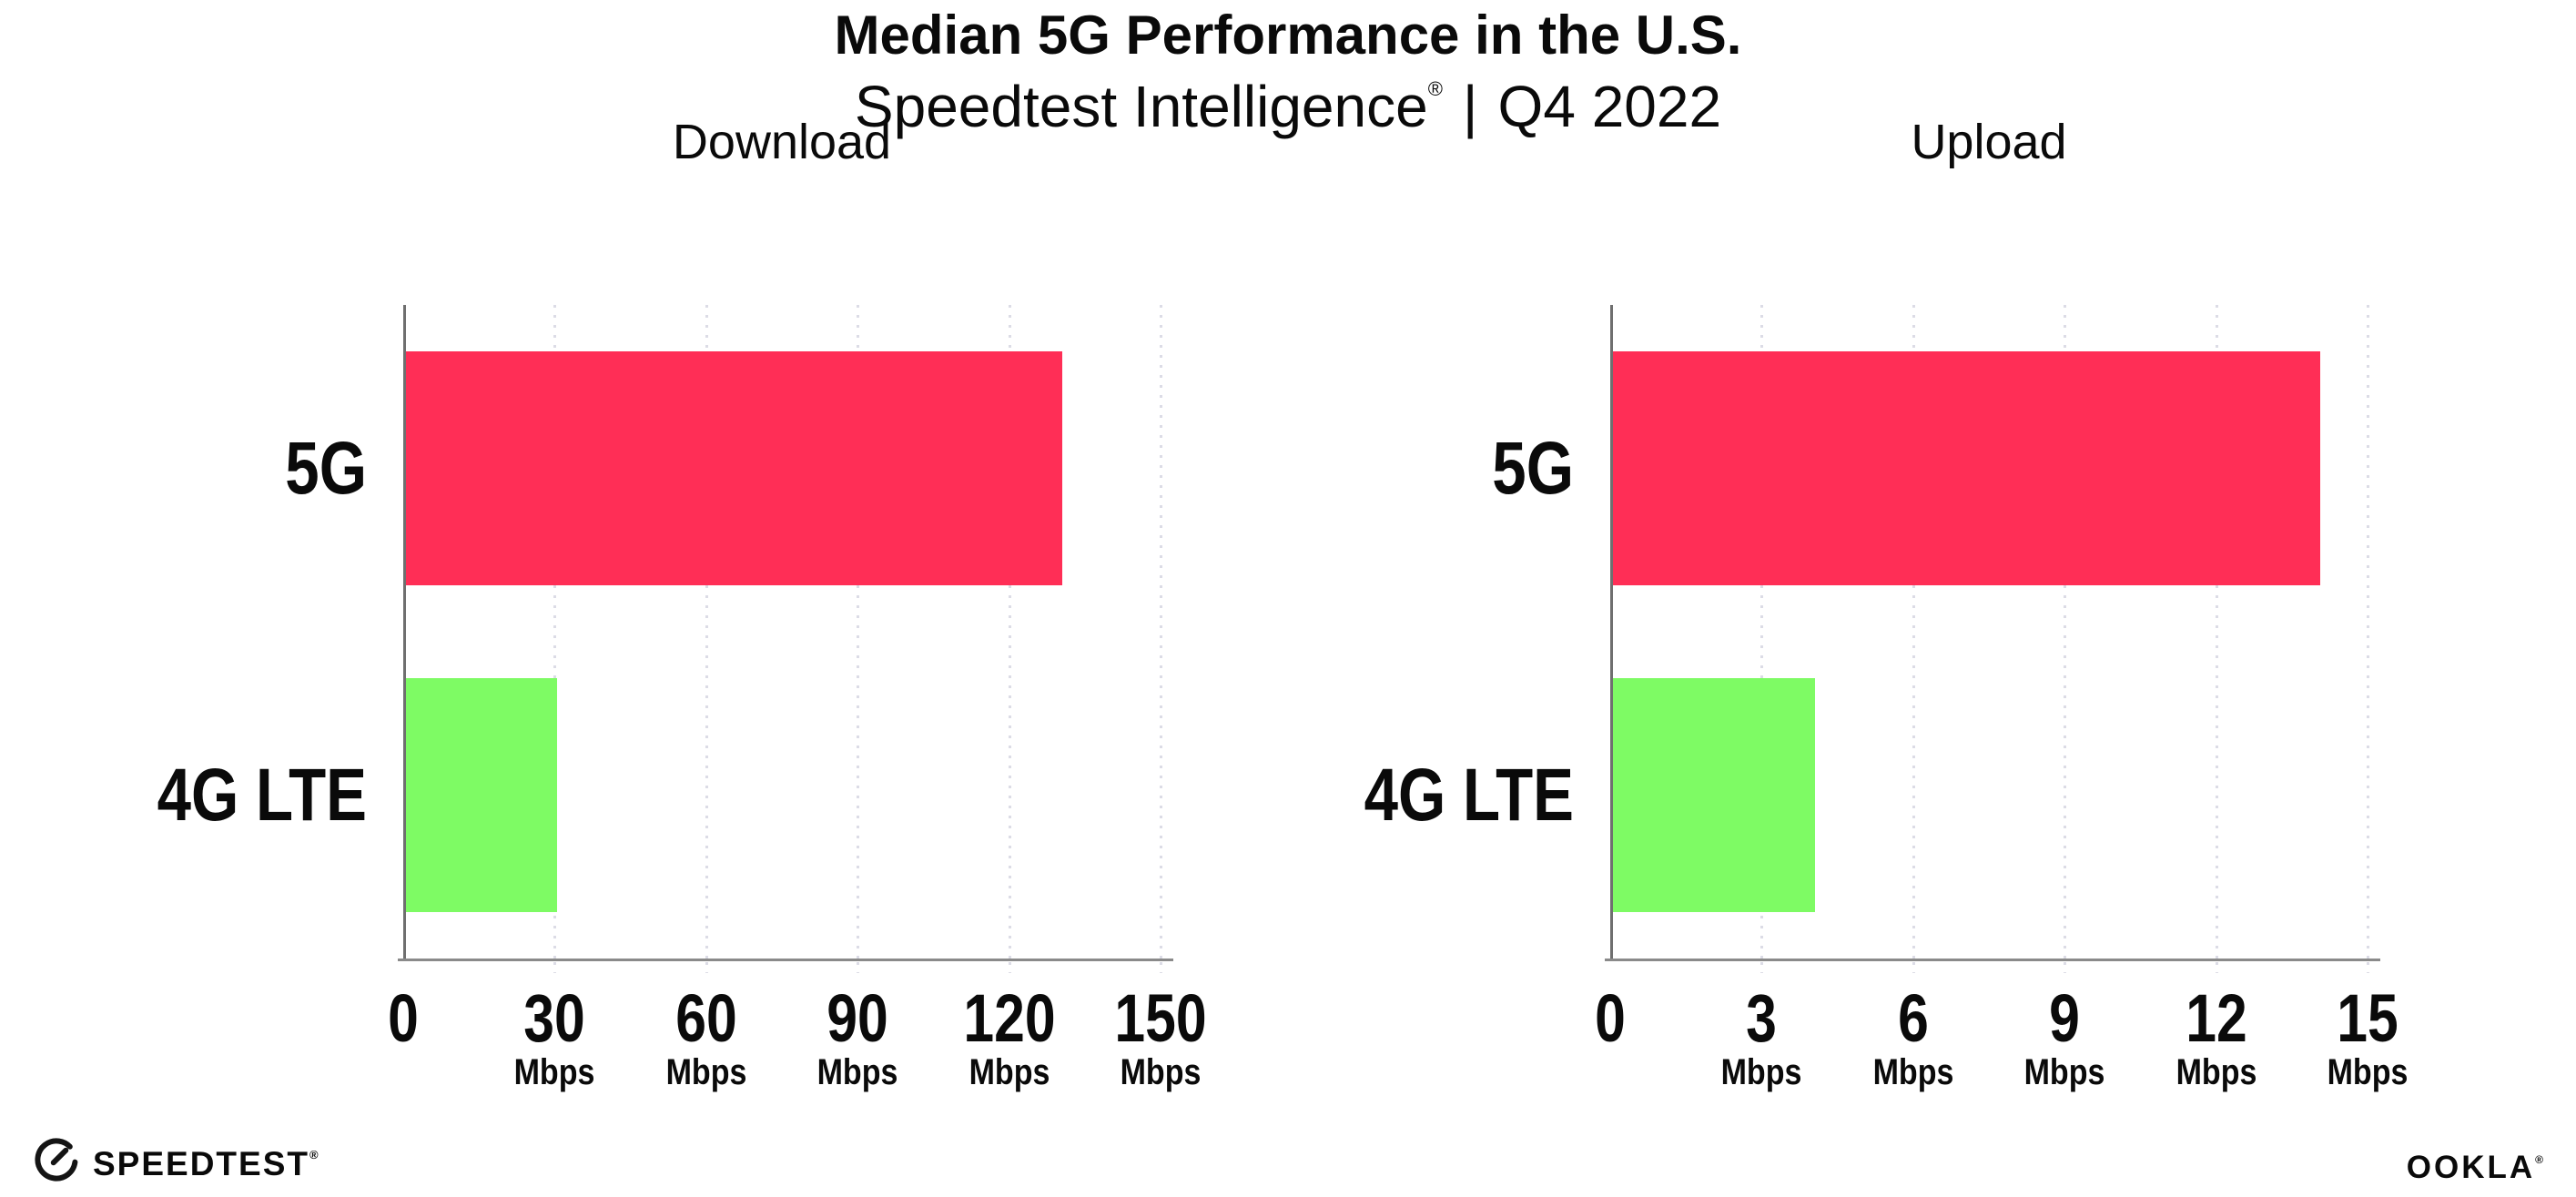 The image size is (2576, 1197). What do you see at coordinates (326, 469) in the screenshot?
I see `category-label-5g-download: 5G` at bounding box center [326, 469].